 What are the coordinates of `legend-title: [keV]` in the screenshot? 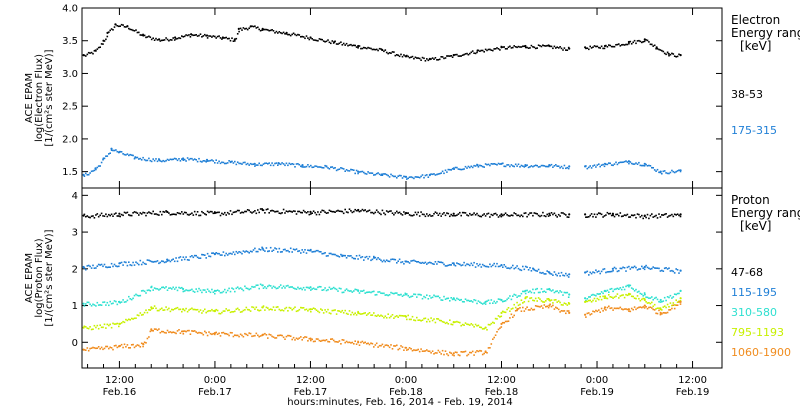 It's located at (755, 46).